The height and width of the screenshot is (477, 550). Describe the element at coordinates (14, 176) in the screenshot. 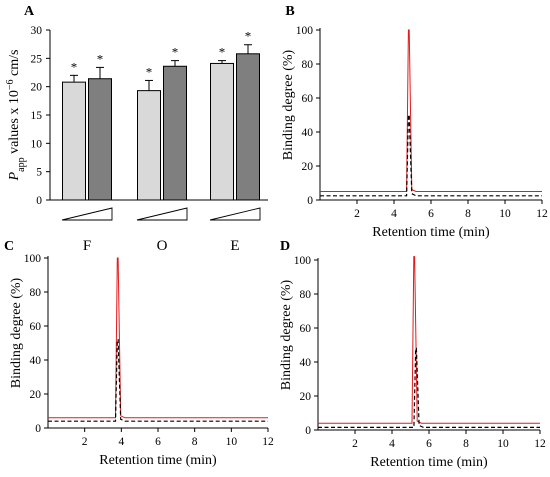

I see `y-label-prefix: P` at that location.